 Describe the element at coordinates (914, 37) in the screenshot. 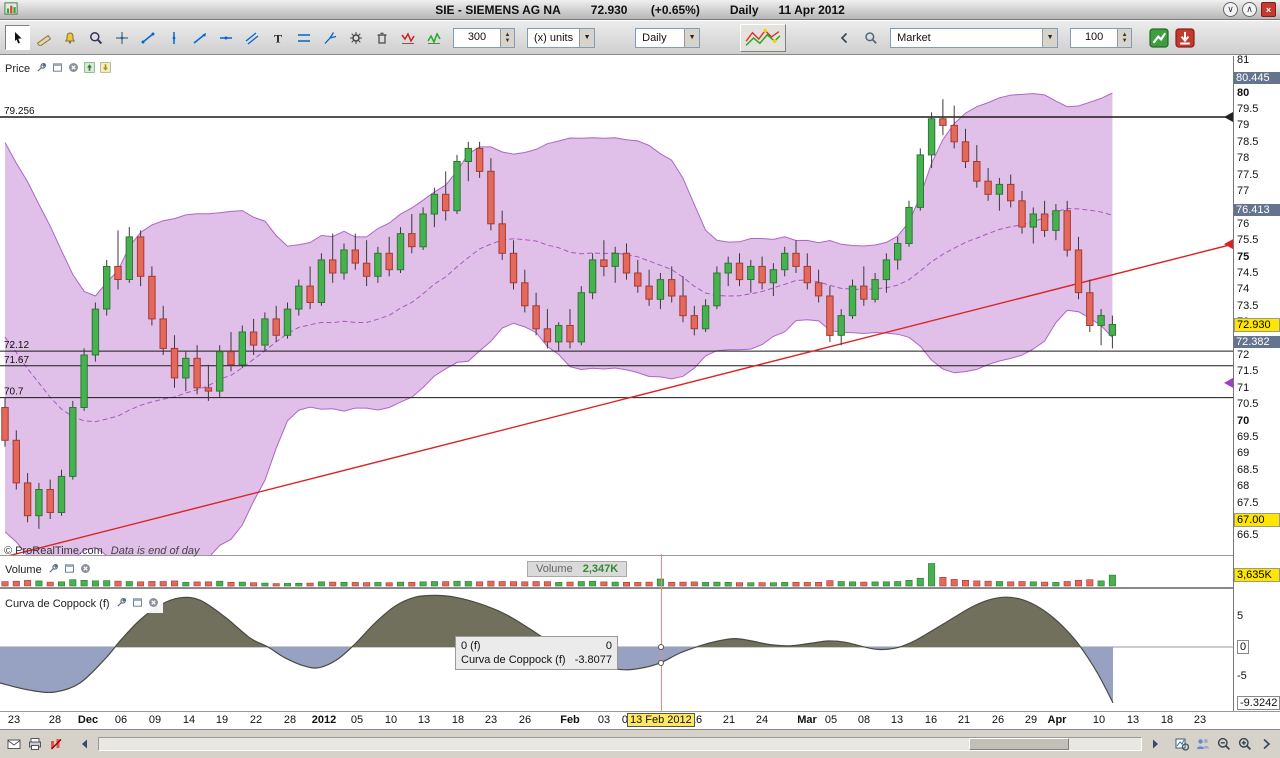

I see `market-value: Market` at that location.